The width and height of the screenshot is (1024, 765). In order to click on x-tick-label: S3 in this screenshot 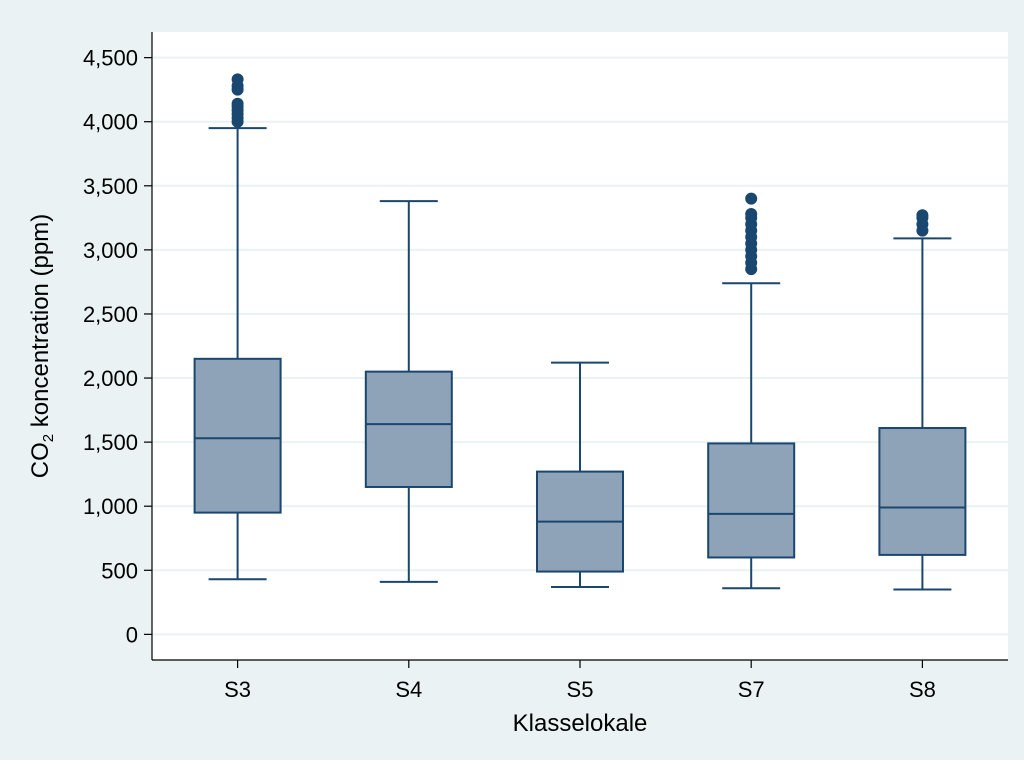, I will do `click(237, 689)`.